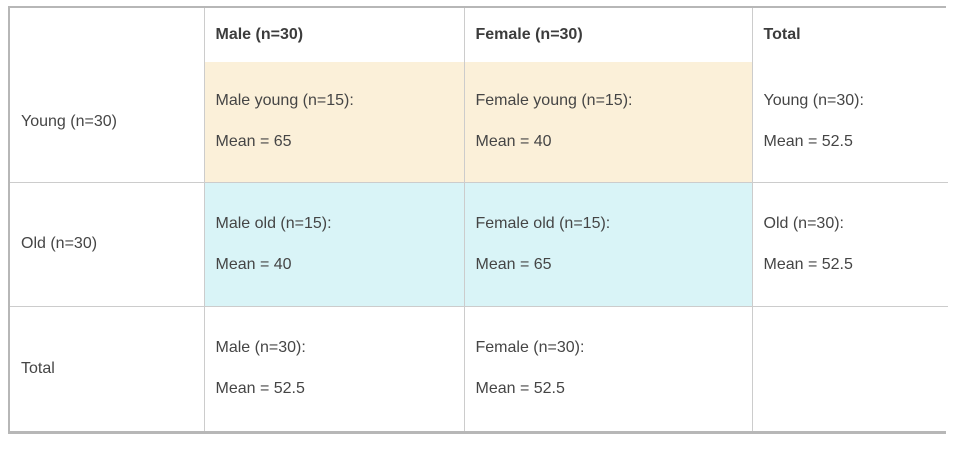 The width and height of the screenshot is (957, 452). I want to click on col-header-empty, so click(107, 35).